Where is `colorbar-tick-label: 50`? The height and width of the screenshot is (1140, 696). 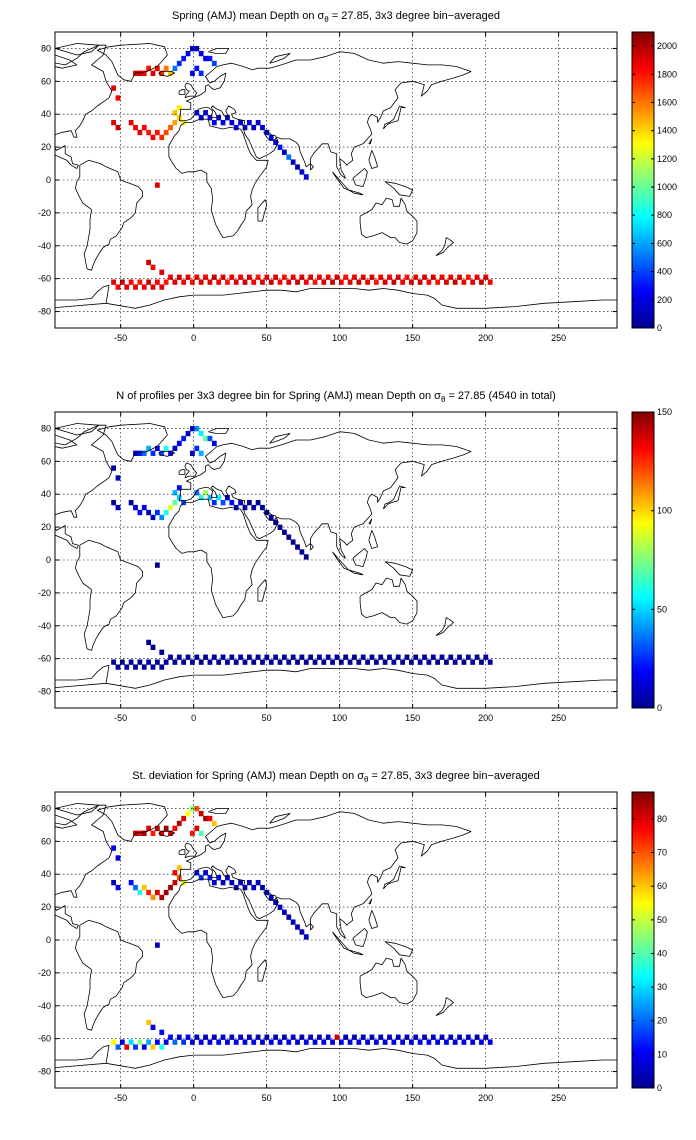 colorbar-tick-label: 50 is located at coordinates (662, 920).